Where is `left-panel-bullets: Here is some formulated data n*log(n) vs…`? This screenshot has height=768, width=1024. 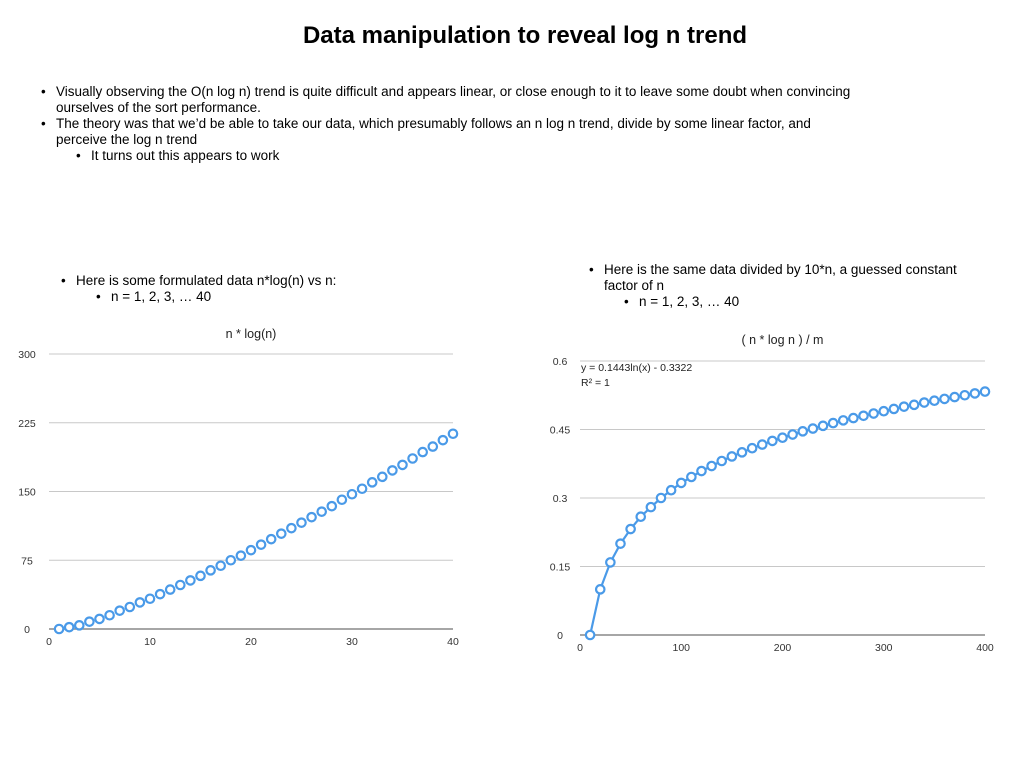 left-panel-bullets: Here is some formulated data n*log(n) vs… is located at coordinates (258, 289).